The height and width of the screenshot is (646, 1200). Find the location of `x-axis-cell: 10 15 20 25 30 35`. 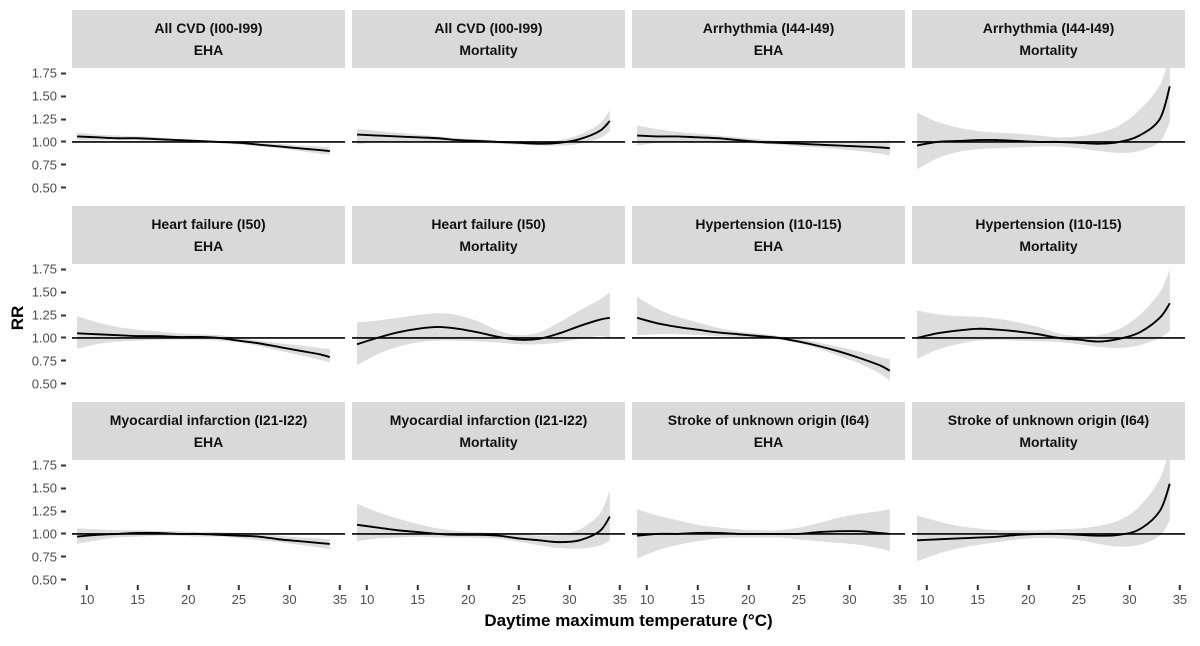

x-axis-cell: 10 15 20 25 30 35 is located at coordinates (209, 597).